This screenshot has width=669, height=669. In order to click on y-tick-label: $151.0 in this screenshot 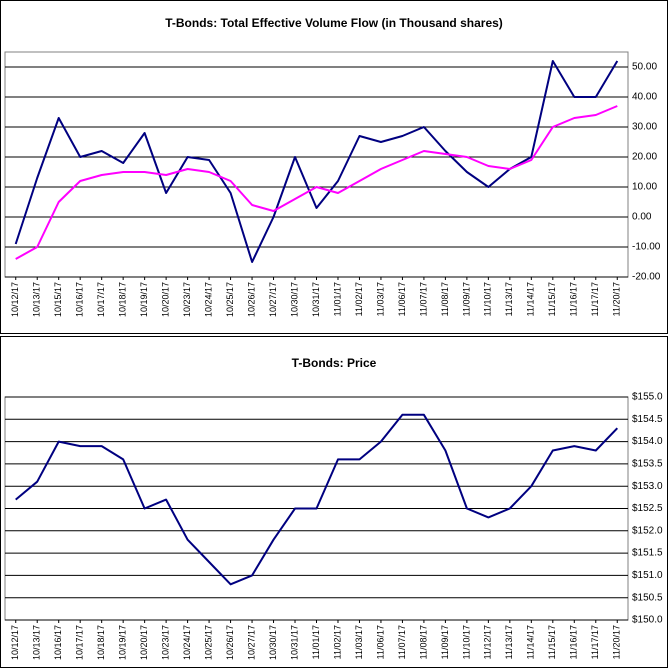, I will do `click(647, 575)`.